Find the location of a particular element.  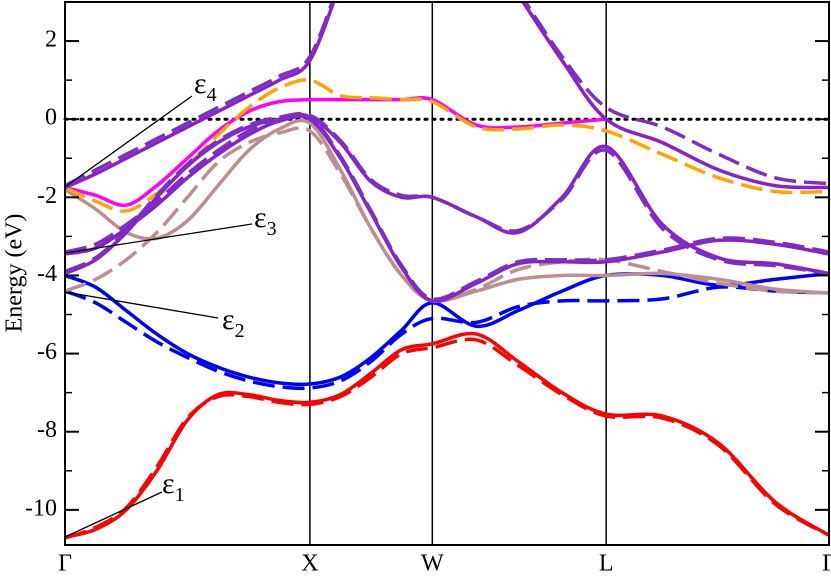

y-tick-label: -2 is located at coordinates (47, 196).